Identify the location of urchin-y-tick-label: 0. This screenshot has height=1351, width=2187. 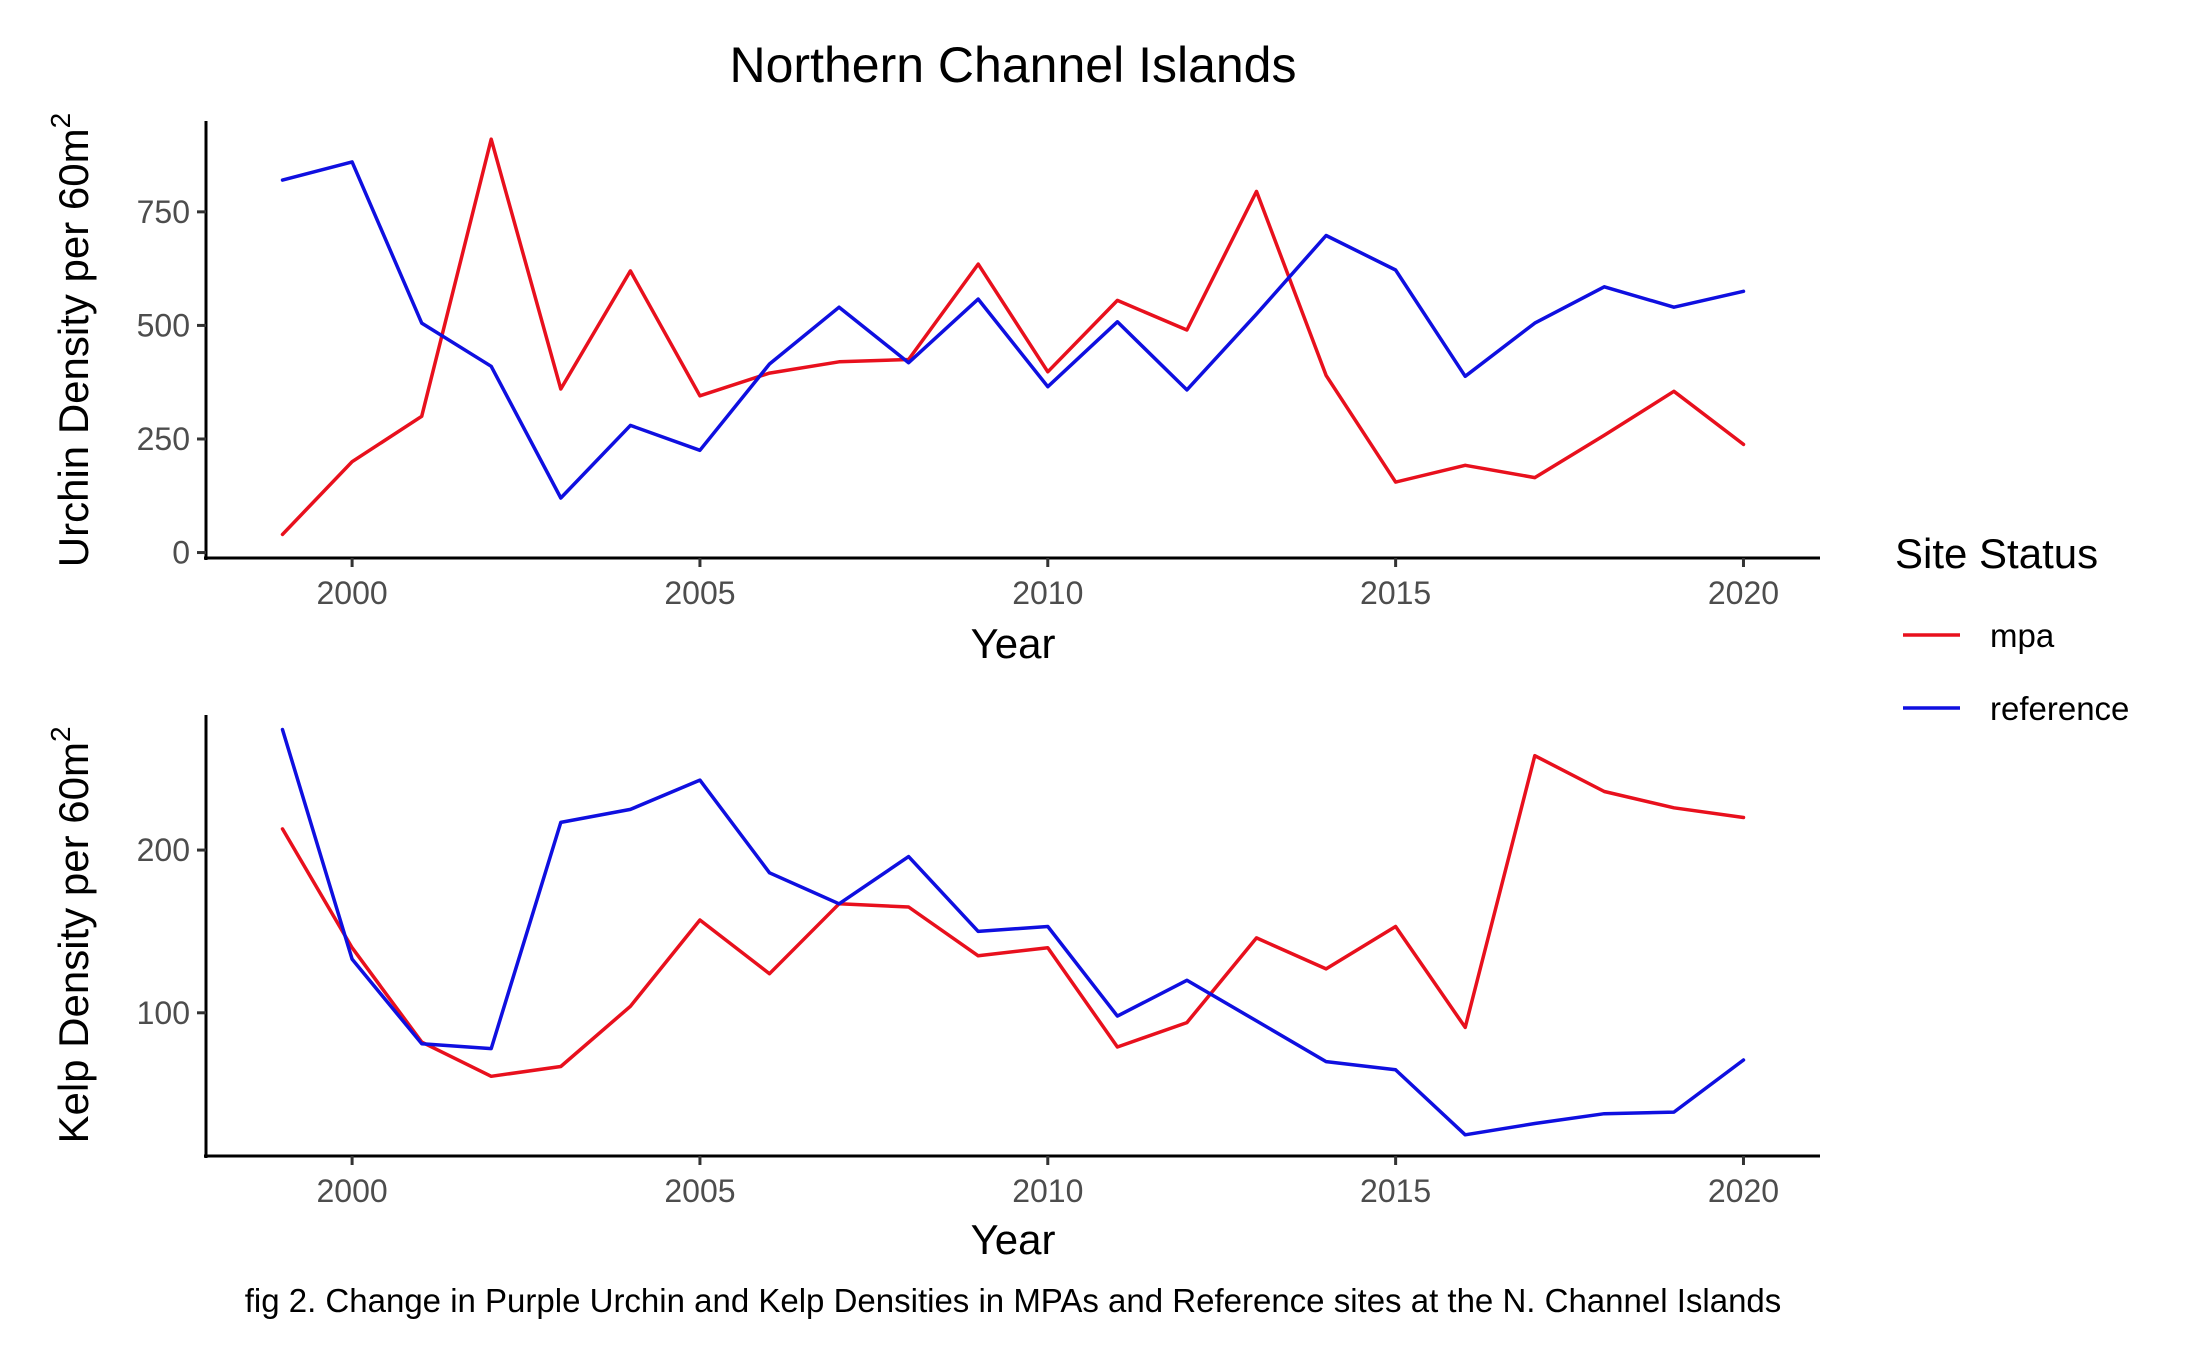
(181, 553).